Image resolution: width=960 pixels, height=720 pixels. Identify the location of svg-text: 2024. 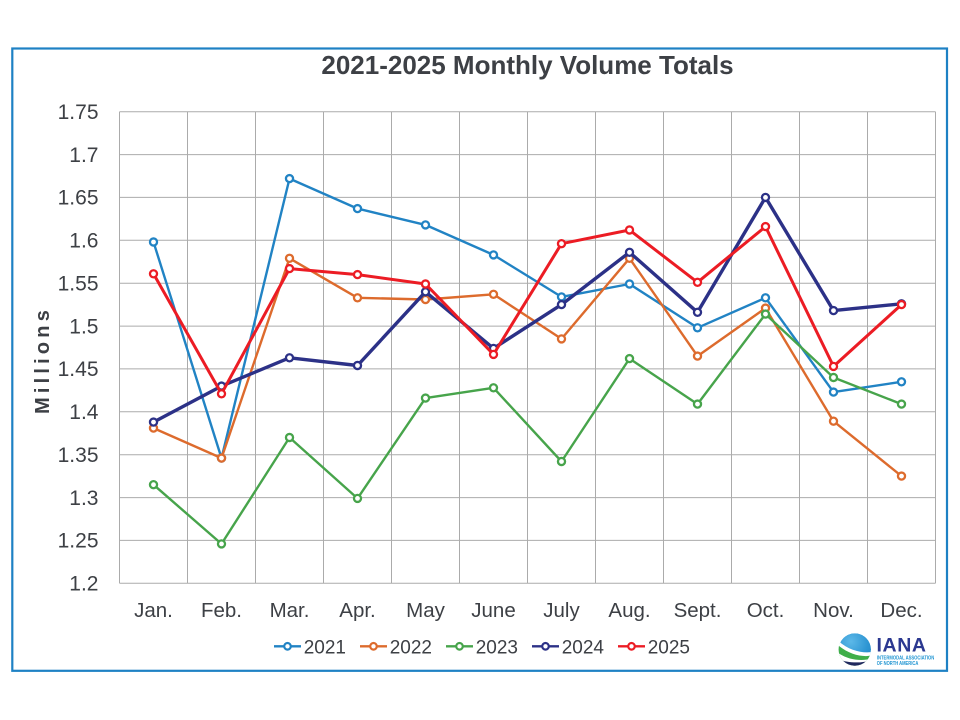
(583, 648).